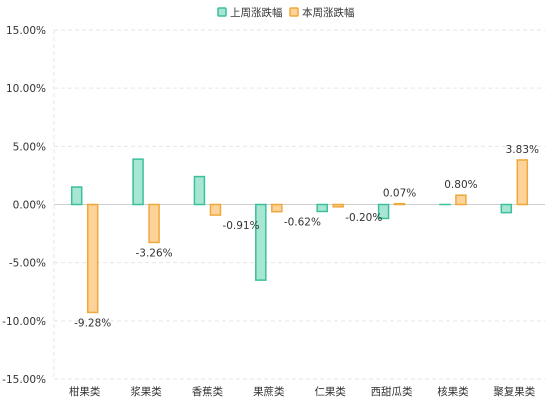 The height and width of the screenshot is (414, 554). What do you see at coordinates (302, 223) in the screenshot?
I see `data-label: -0.62%` at bounding box center [302, 223].